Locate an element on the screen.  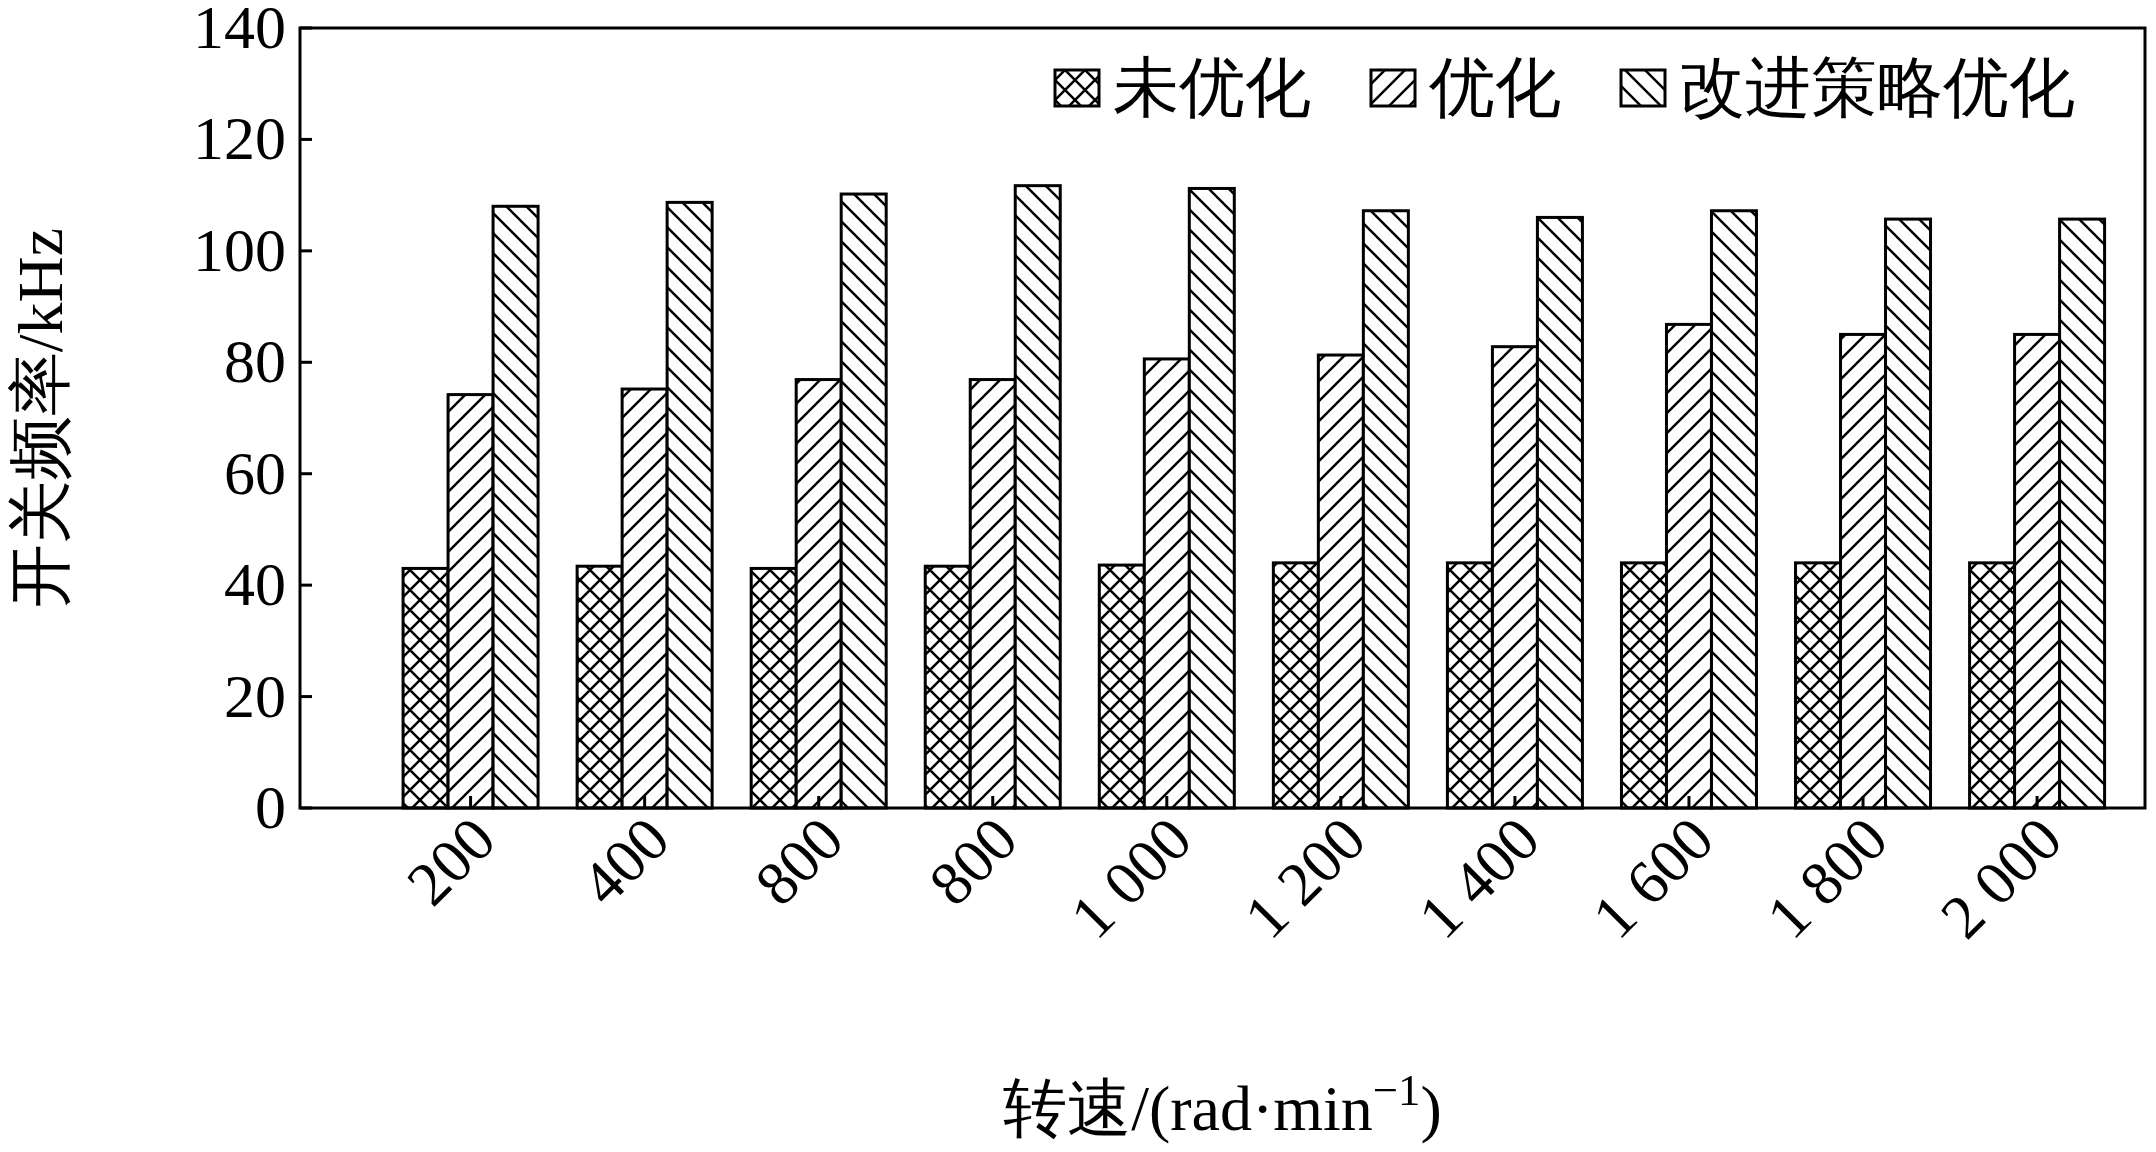
x-axis-title: 转速/(rad·min$^{−1}$) is located at coordinates (1222, 1104).